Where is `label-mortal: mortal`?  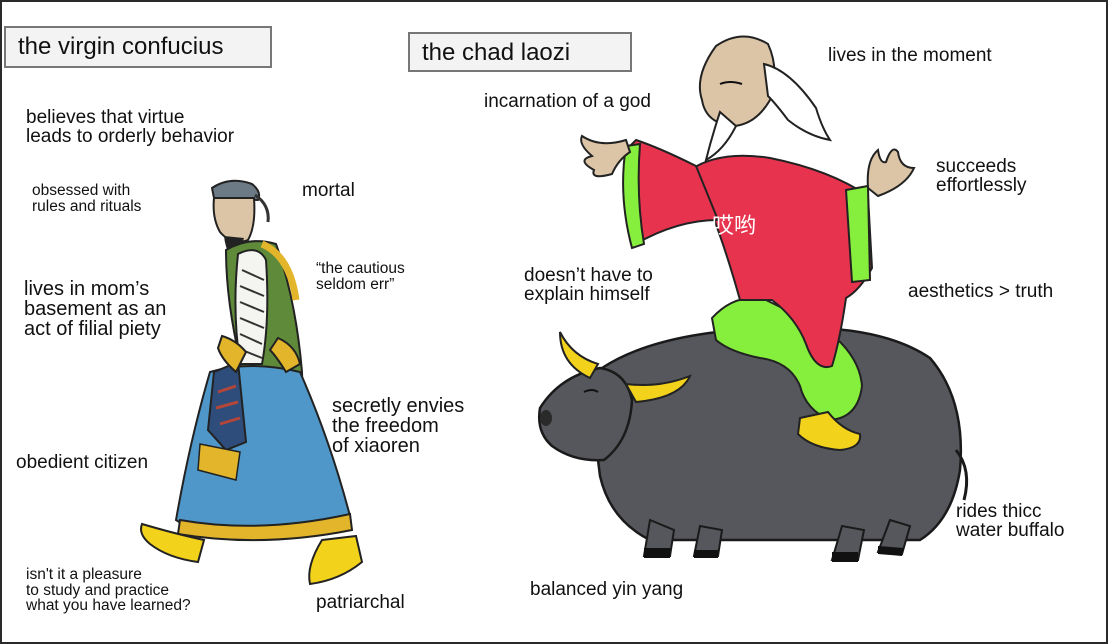
label-mortal: mortal is located at coordinates (328, 190).